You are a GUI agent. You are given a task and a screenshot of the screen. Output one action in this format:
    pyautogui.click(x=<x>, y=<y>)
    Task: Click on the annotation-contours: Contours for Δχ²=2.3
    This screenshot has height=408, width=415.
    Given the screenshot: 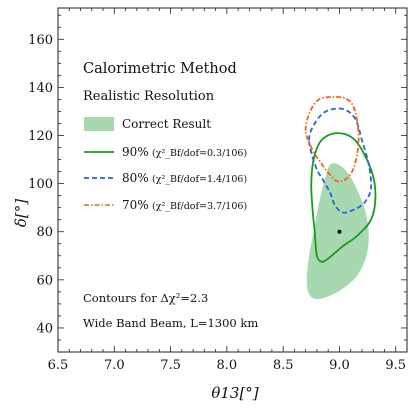 What is the action you would take?
    pyautogui.click(x=145, y=298)
    